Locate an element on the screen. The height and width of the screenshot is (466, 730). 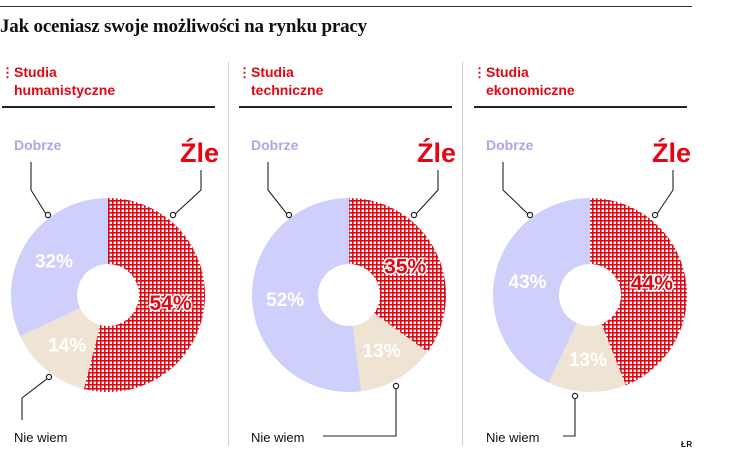
slice-value-label: 54% is located at coordinates (170, 303).